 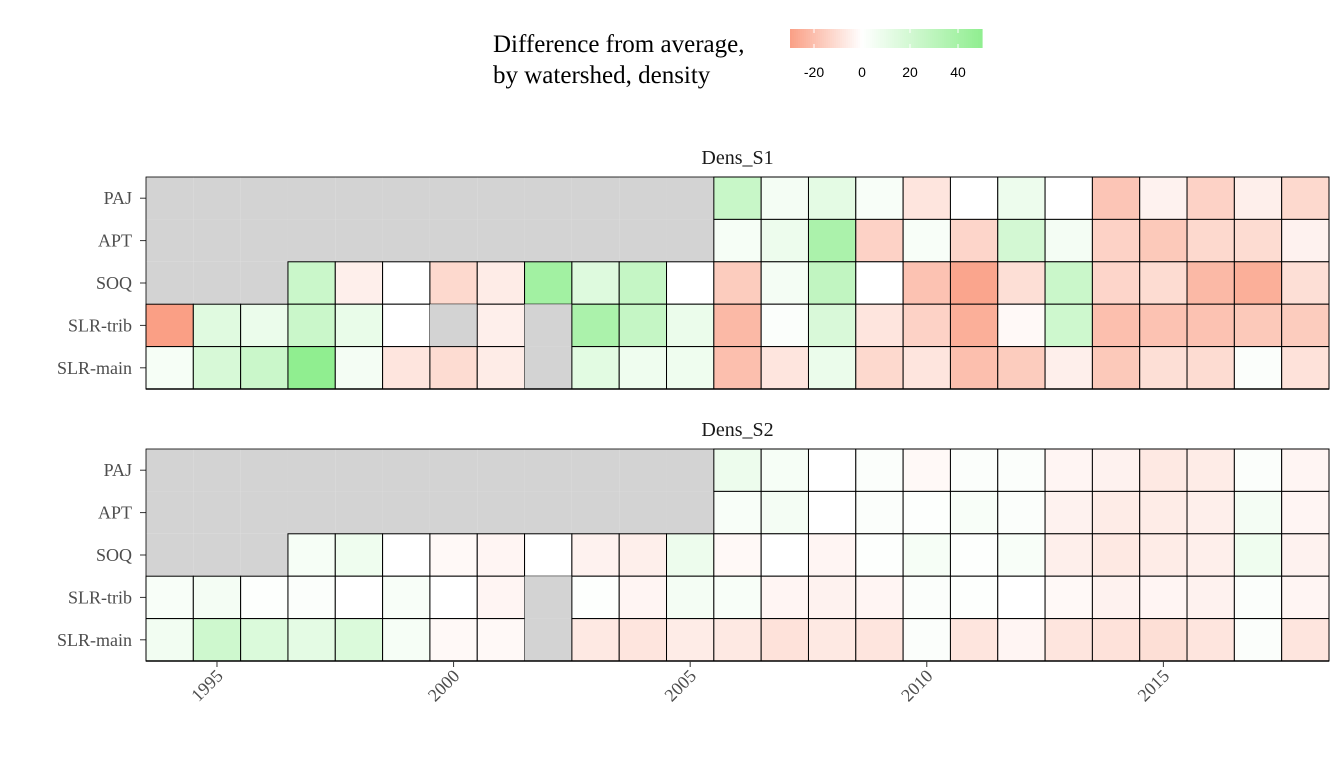 What do you see at coordinates (115, 241) in the screenshot?
I see `y-tick-label: APT` at bounding box center [115, 241].